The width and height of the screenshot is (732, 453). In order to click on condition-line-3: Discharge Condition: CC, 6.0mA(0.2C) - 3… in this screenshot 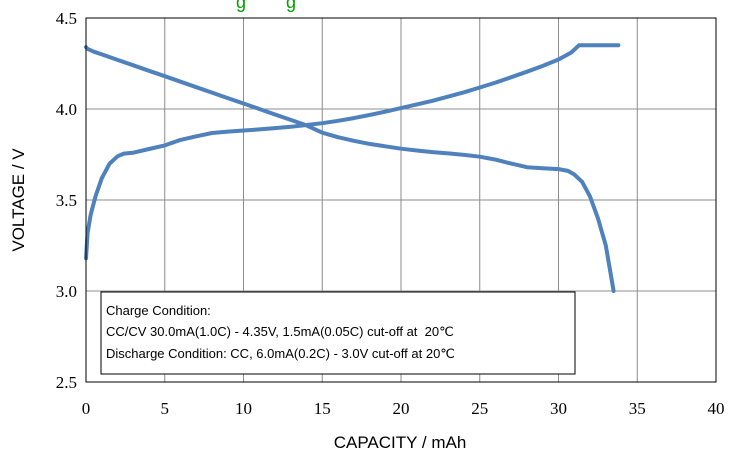, I will do `click(280, 353)`.